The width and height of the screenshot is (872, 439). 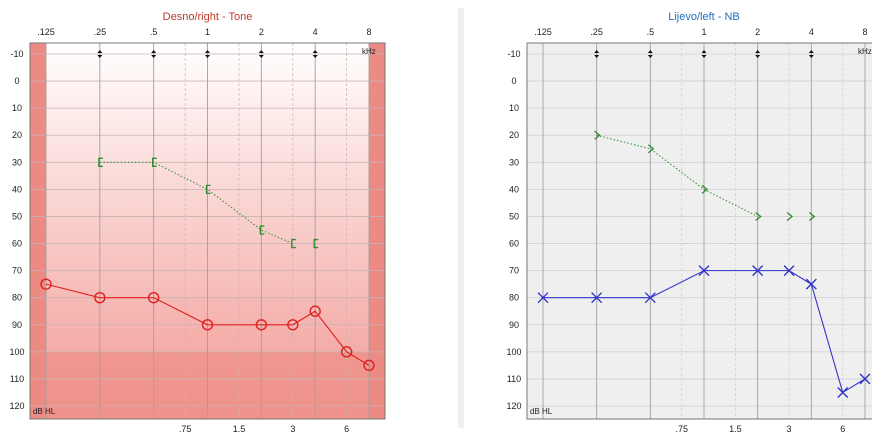 I want to click on right-y-tick-label: 80, so click(x=17, y=298).